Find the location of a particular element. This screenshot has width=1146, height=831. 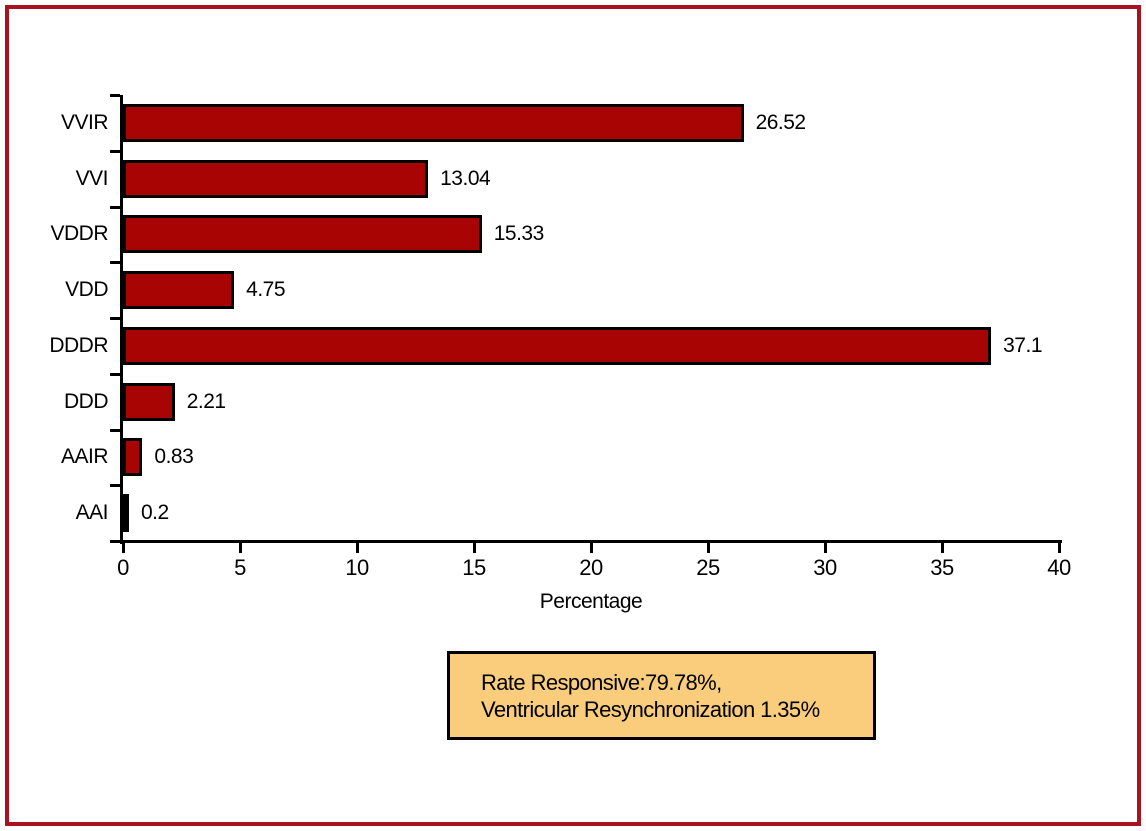

x-tick-label: 25 is located at coordinates (708, 567).